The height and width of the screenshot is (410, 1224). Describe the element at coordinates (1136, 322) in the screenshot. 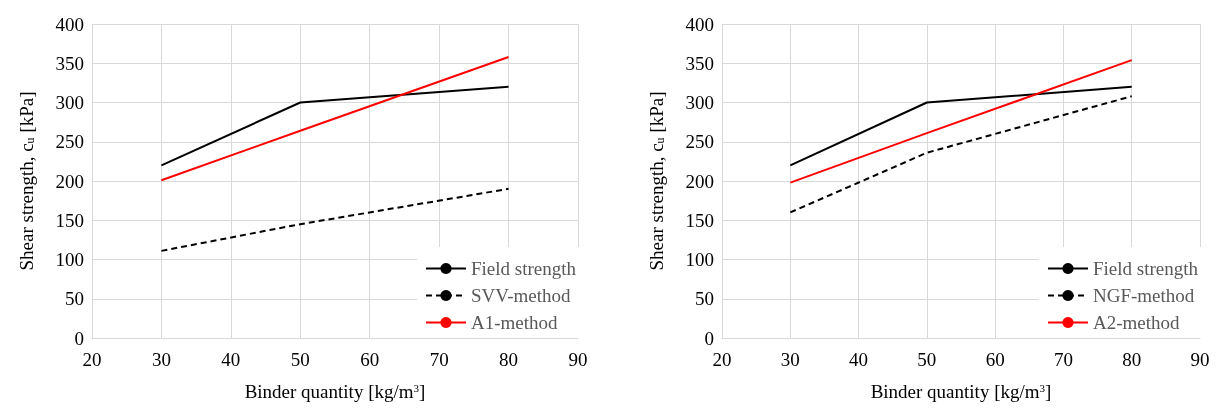

I see `legend-label: A2-method` at that location.